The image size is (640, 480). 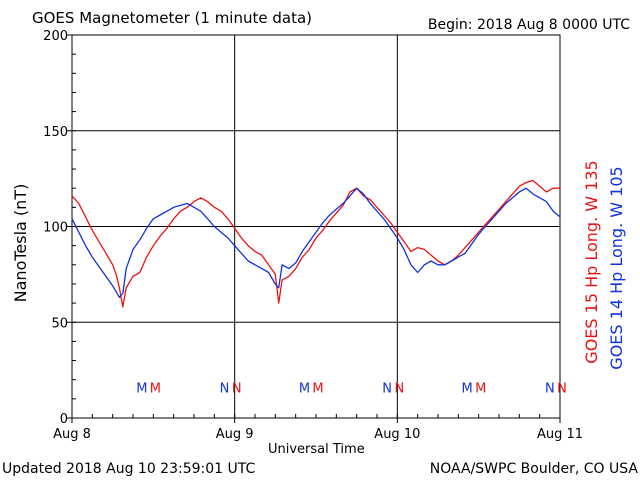 I want to click on x-axis-label: Universal Time, so click(x=316, y=449).